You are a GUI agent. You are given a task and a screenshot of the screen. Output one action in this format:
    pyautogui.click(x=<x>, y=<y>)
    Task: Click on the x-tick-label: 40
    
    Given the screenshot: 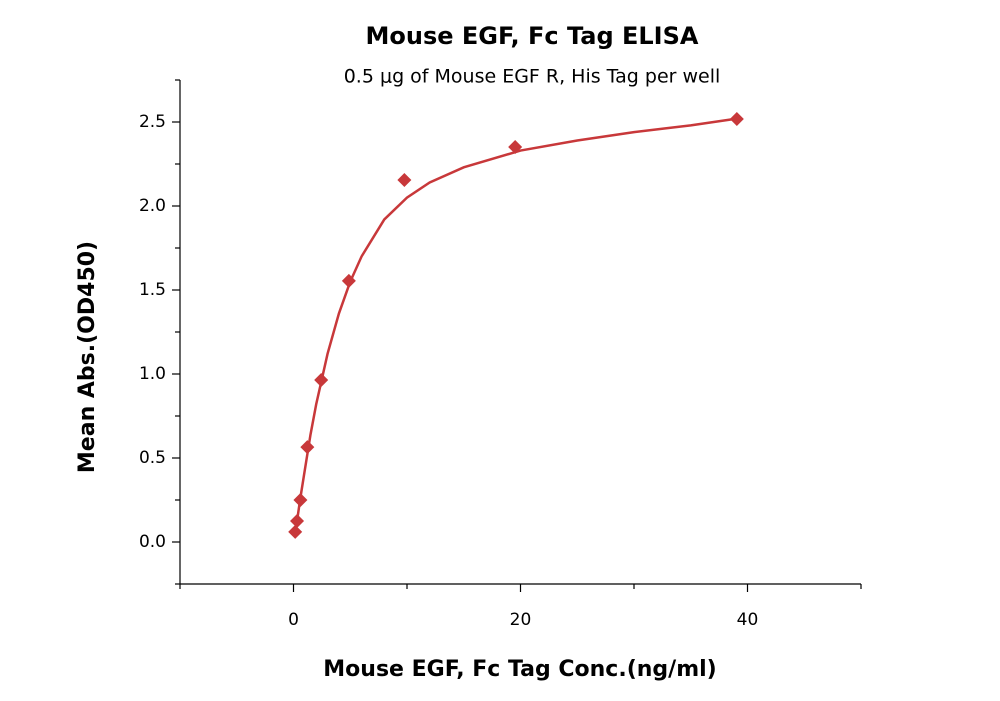 What is the action you would take?
    pyautogui.click(x=748, y=620)
    